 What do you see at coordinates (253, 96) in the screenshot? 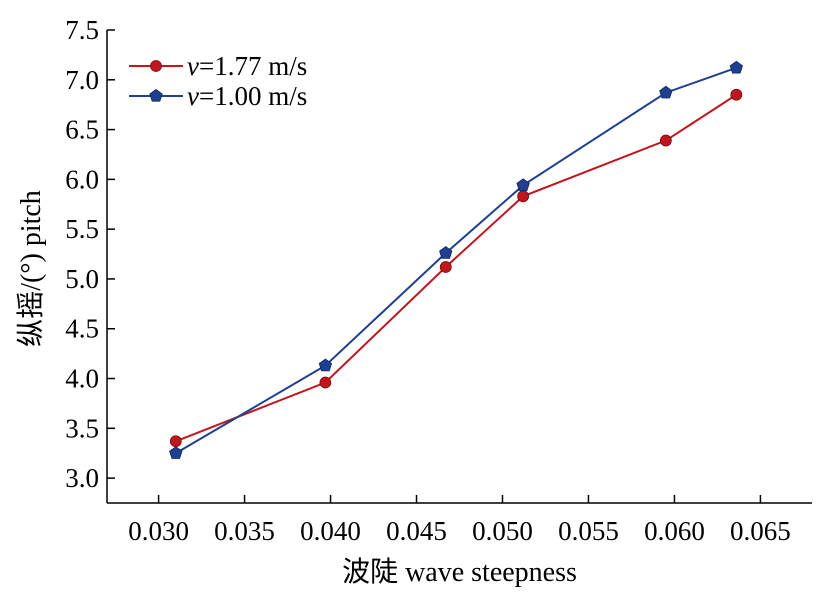
I see `legend-label-value: =1.00 m/s` at bounding box center [253, 96].